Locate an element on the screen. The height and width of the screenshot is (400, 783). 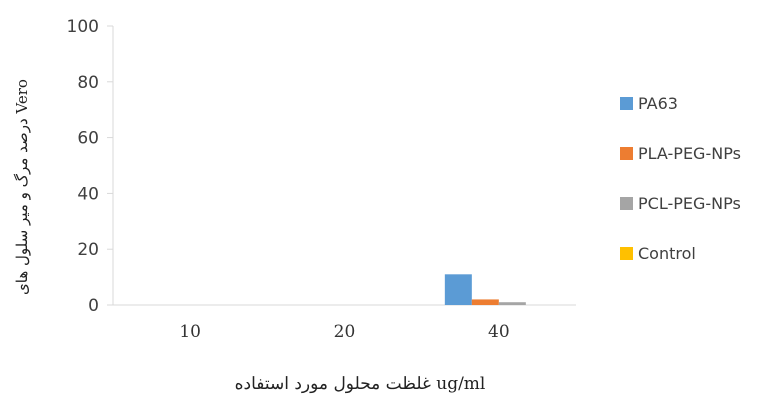
x-axis-ticks: 10 20 40 is located at coordinates (344, 332).